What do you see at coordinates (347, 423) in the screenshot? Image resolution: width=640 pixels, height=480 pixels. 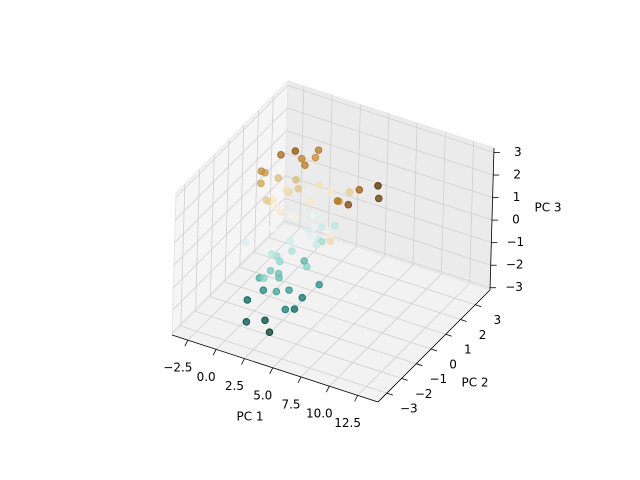 I see `x-tick-label: 12.5` at bounding box center [347, 423].